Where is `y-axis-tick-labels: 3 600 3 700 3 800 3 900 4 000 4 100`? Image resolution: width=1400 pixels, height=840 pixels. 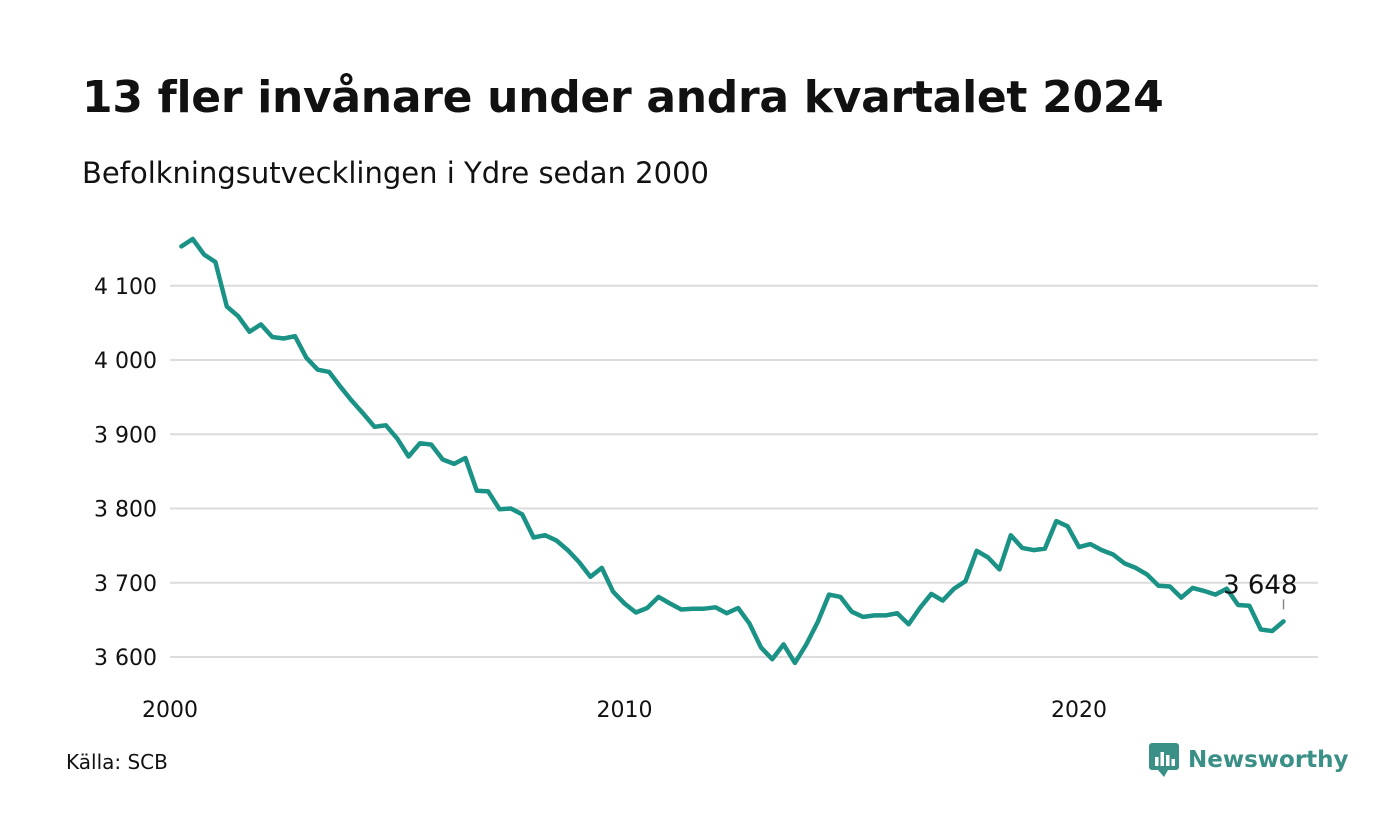
y-axis-tick-labels: 3 600 3 700 3 800 3 900 4 000 4 100 is located at coordinates (125, 473).